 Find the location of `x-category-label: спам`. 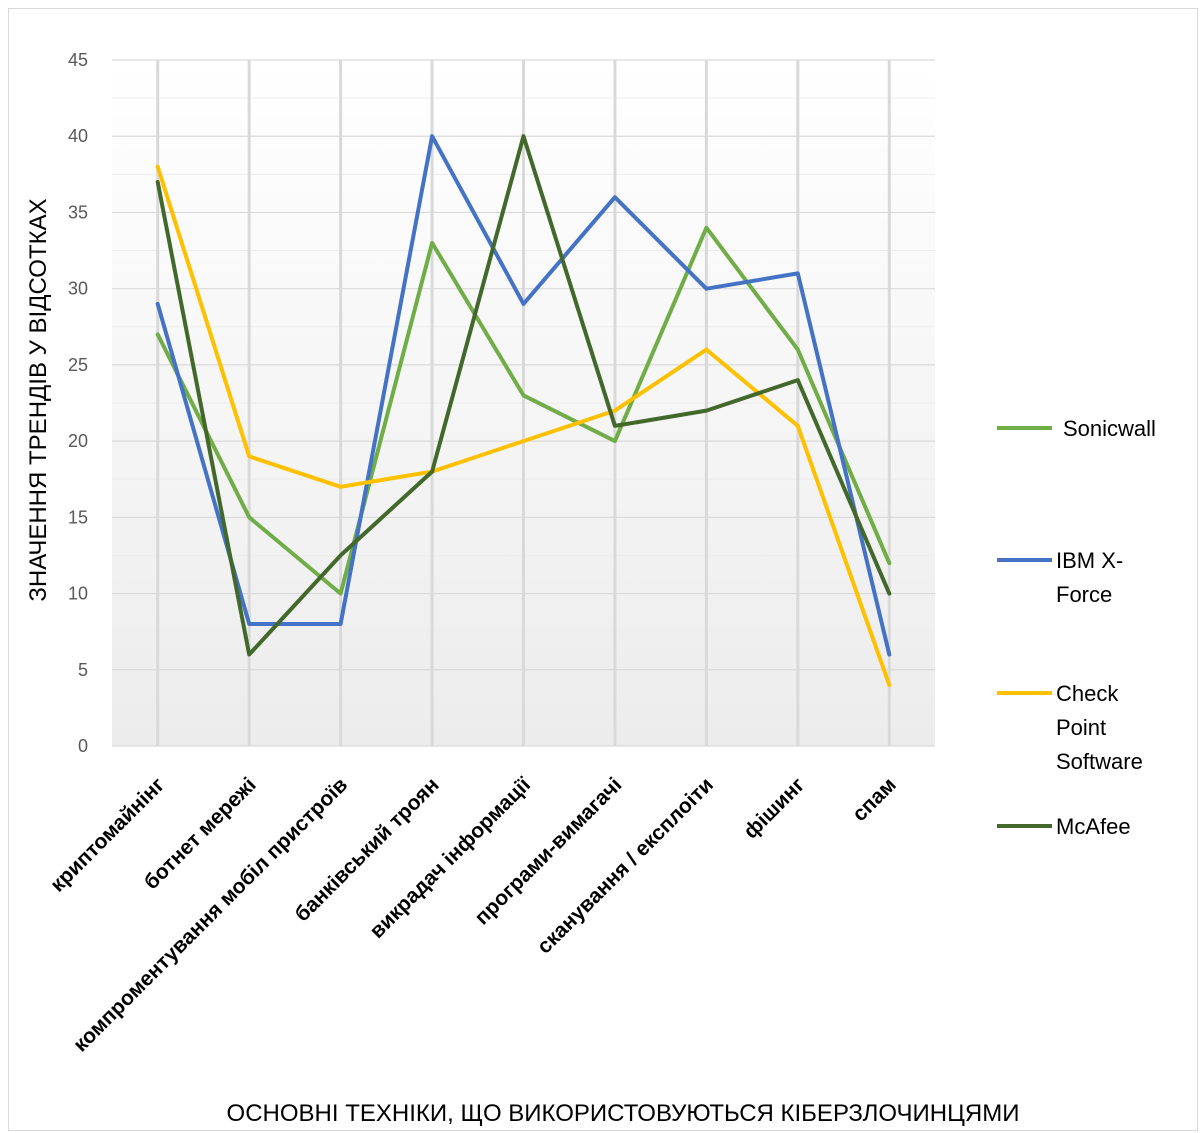

x-category-label: спам is located at coordinates (874, 799).